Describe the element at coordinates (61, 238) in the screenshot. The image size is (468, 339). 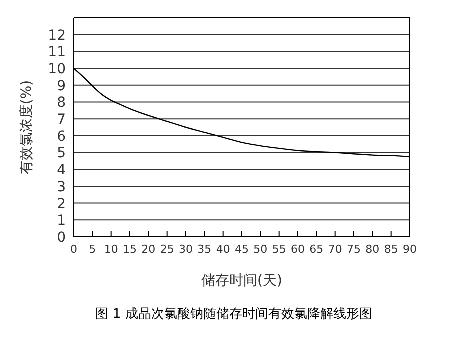
I see `y-tick-label: 0` at that location.